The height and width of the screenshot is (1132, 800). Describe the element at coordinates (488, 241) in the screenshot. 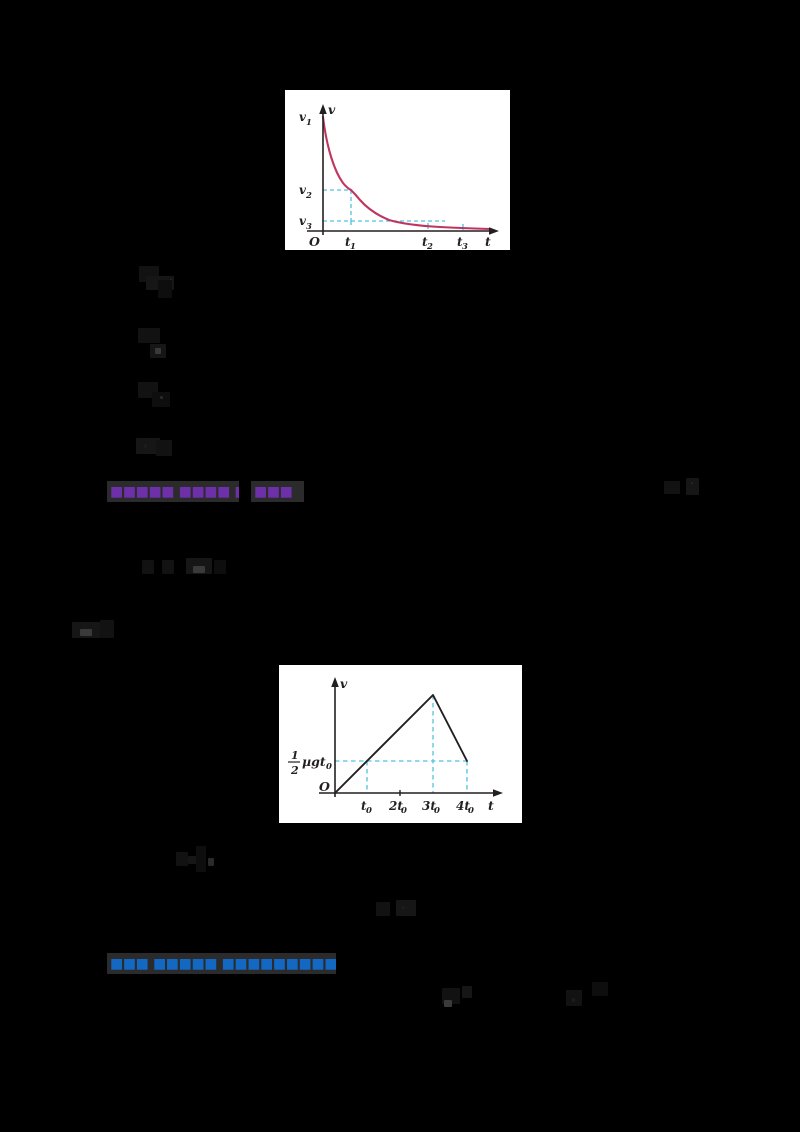

I see `figure-1-axis-name-t: t` at that location.